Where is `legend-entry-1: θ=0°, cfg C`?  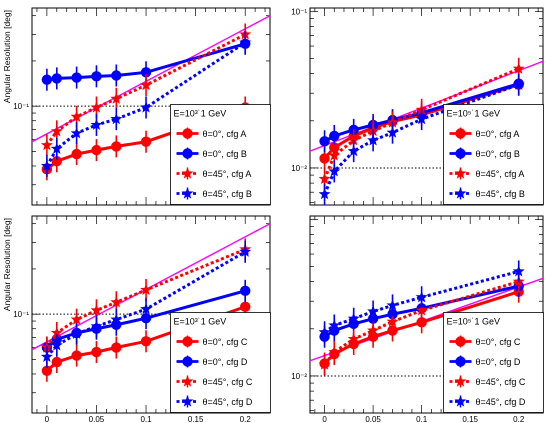
legend-entry-1: θ=0°, cfg C is located at coordinates (212, 341).